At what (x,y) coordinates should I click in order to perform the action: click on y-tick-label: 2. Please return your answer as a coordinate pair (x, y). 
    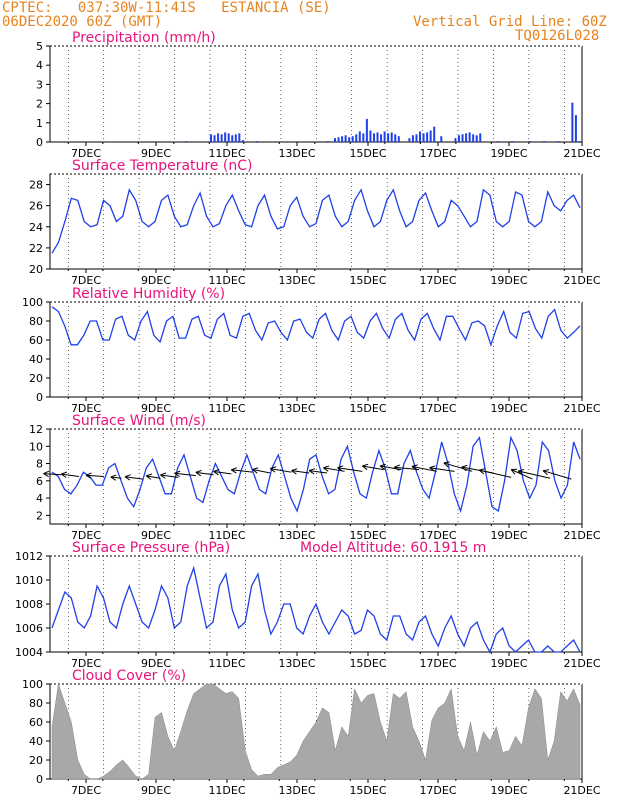
    Looking at the image, I should click on (39, 104).